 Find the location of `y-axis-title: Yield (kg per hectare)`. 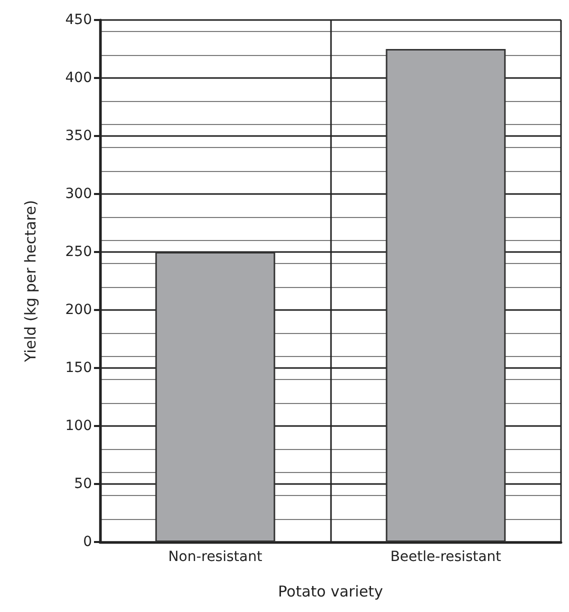

y-axis-title: Yield (kg per hectare) is located at coordinates (31, 281).